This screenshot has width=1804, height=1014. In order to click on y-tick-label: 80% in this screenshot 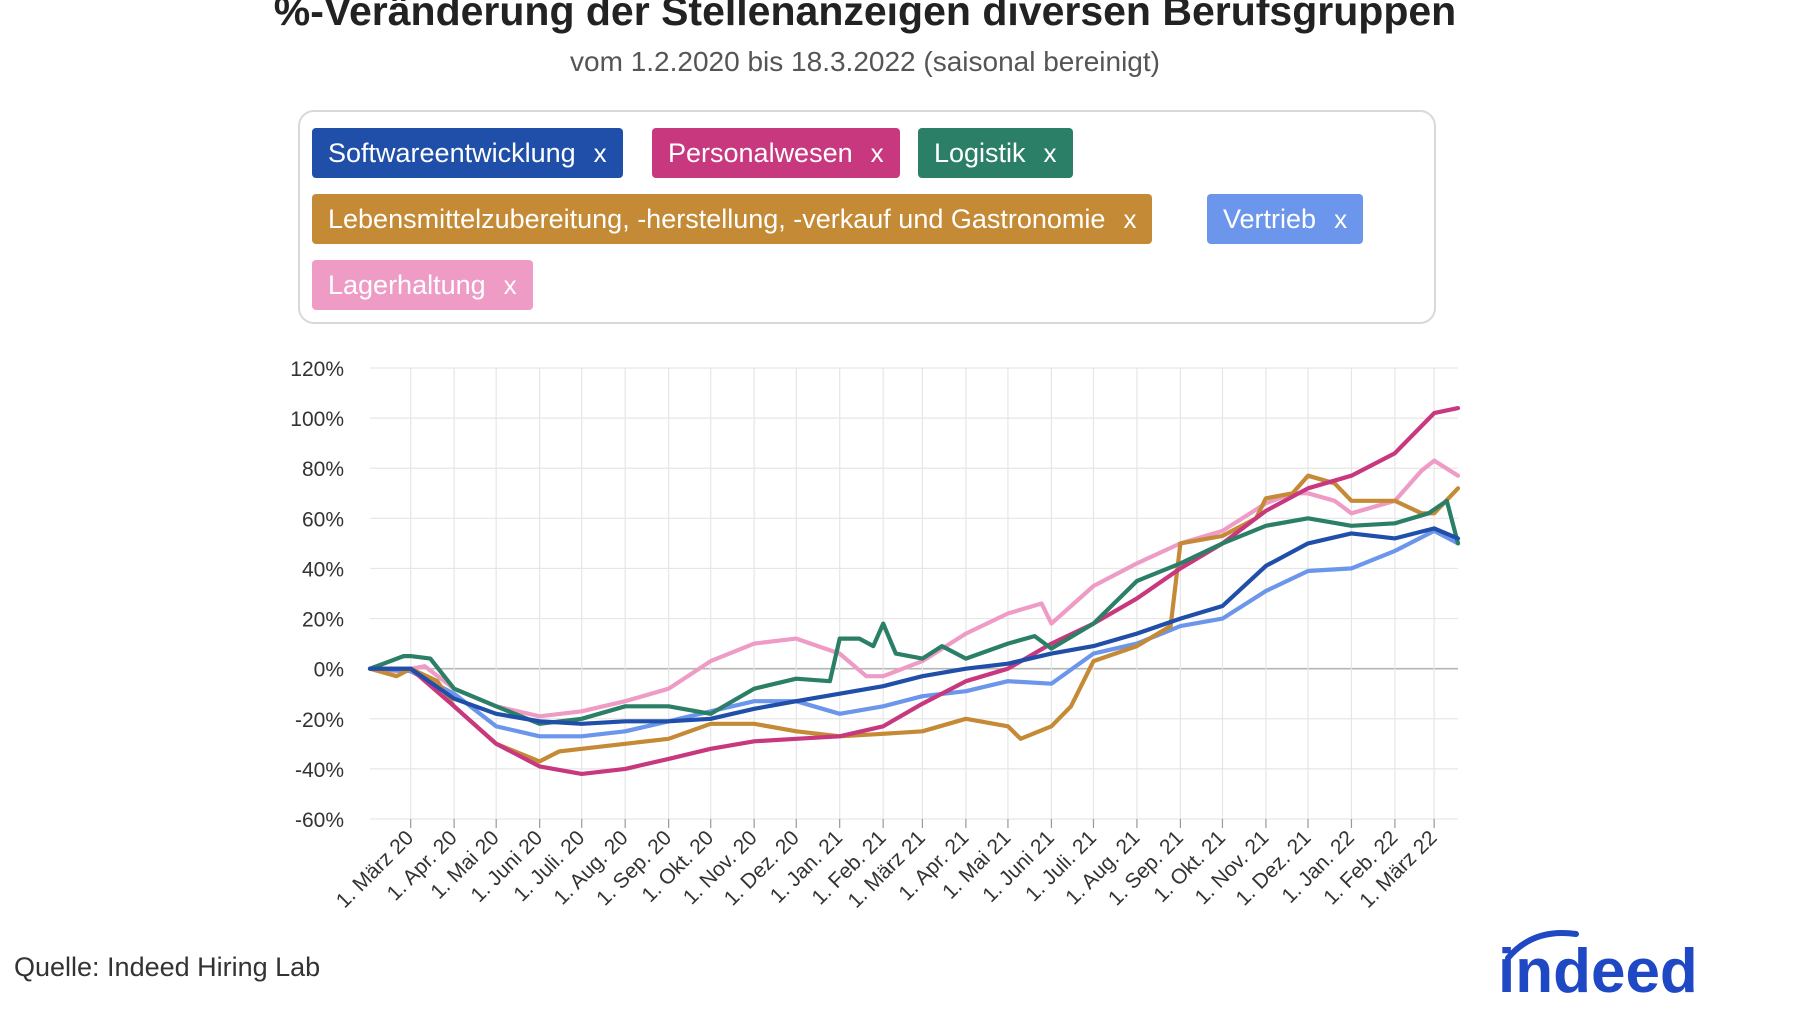, I will do `click(323, 469)`.